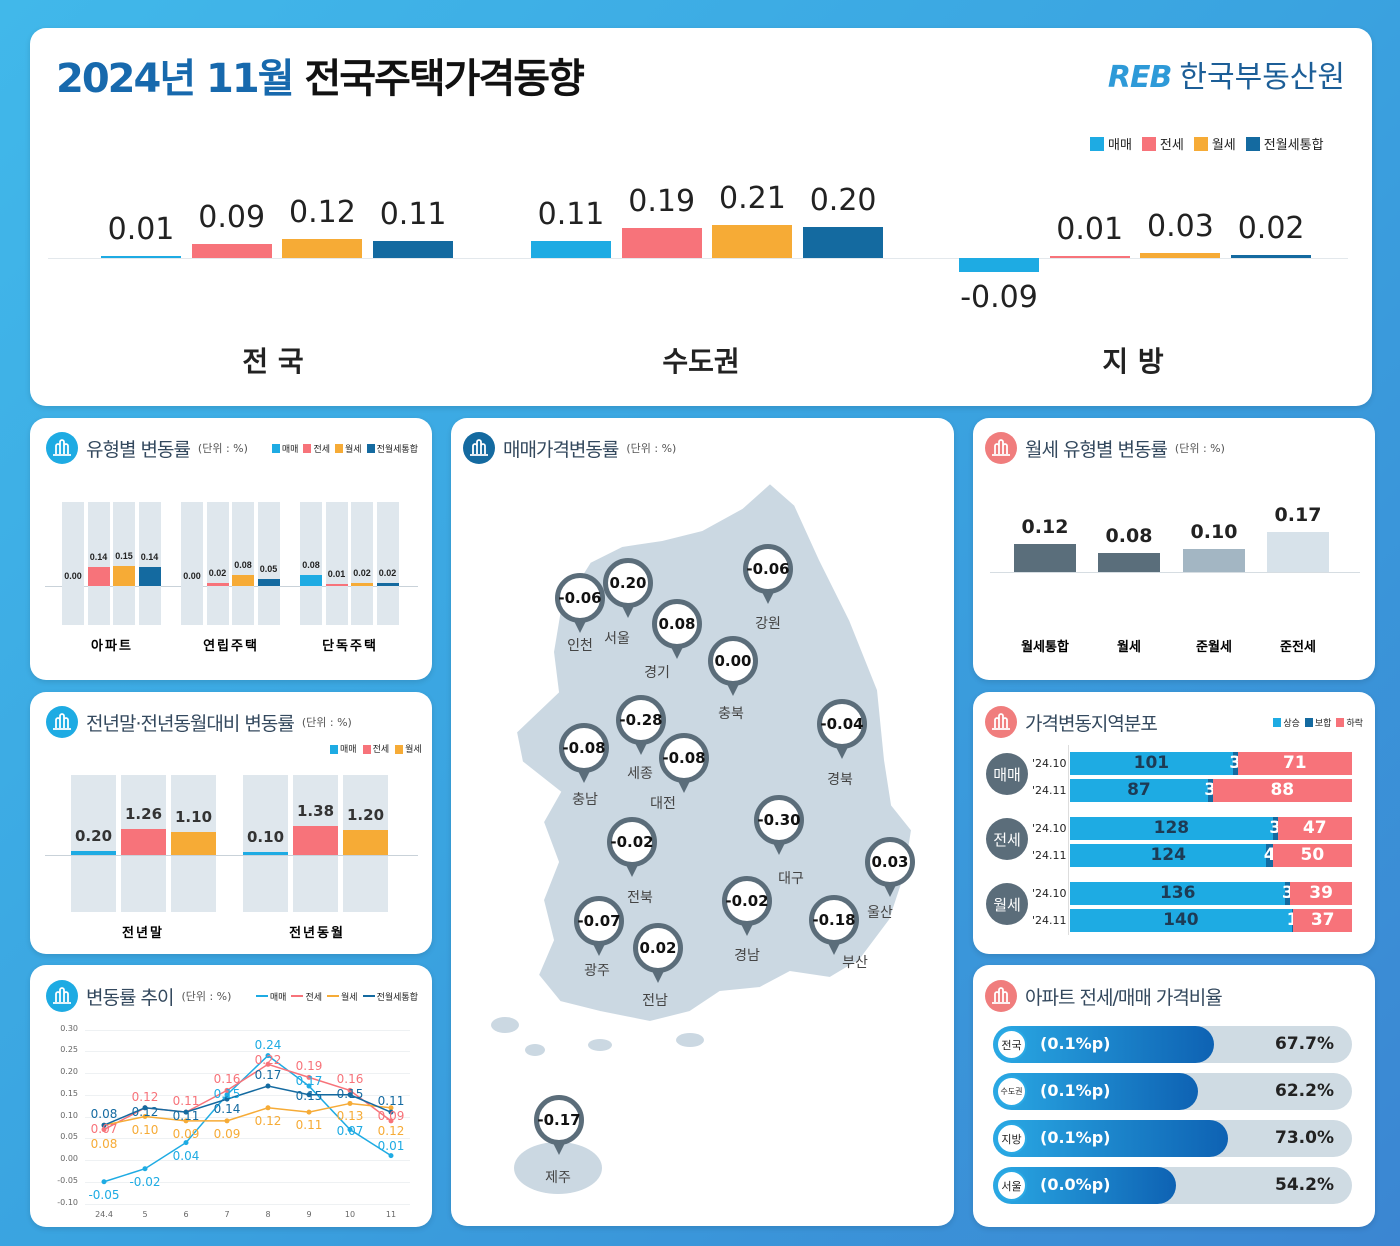 The width and height of the screenshot is (1400, 1246). Describe the element at coordinates (1011, 1185) in the screenshot. I see `region-badge: 서울` at that location.